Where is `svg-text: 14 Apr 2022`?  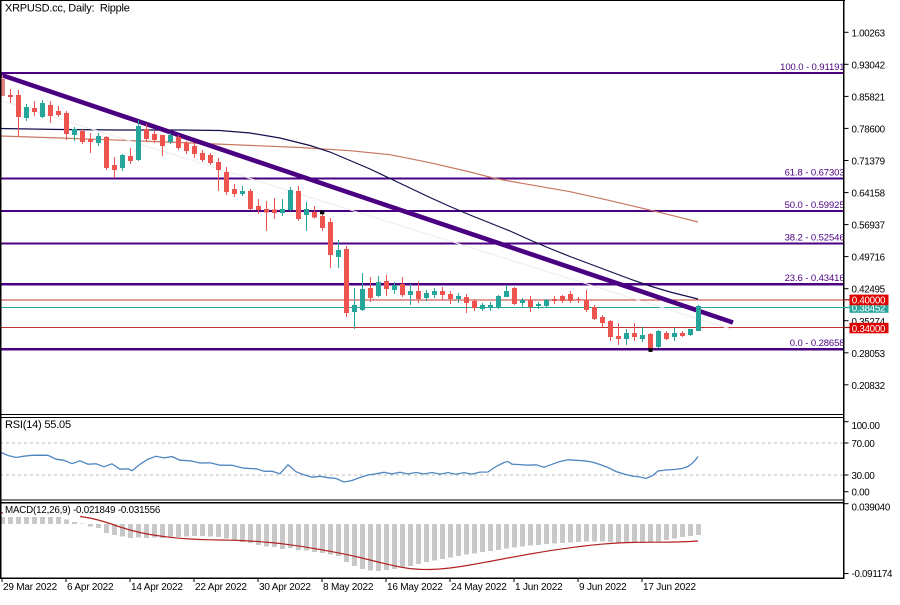 svg-text: 14 Apr 2022 is located at coordinates (157, 587).